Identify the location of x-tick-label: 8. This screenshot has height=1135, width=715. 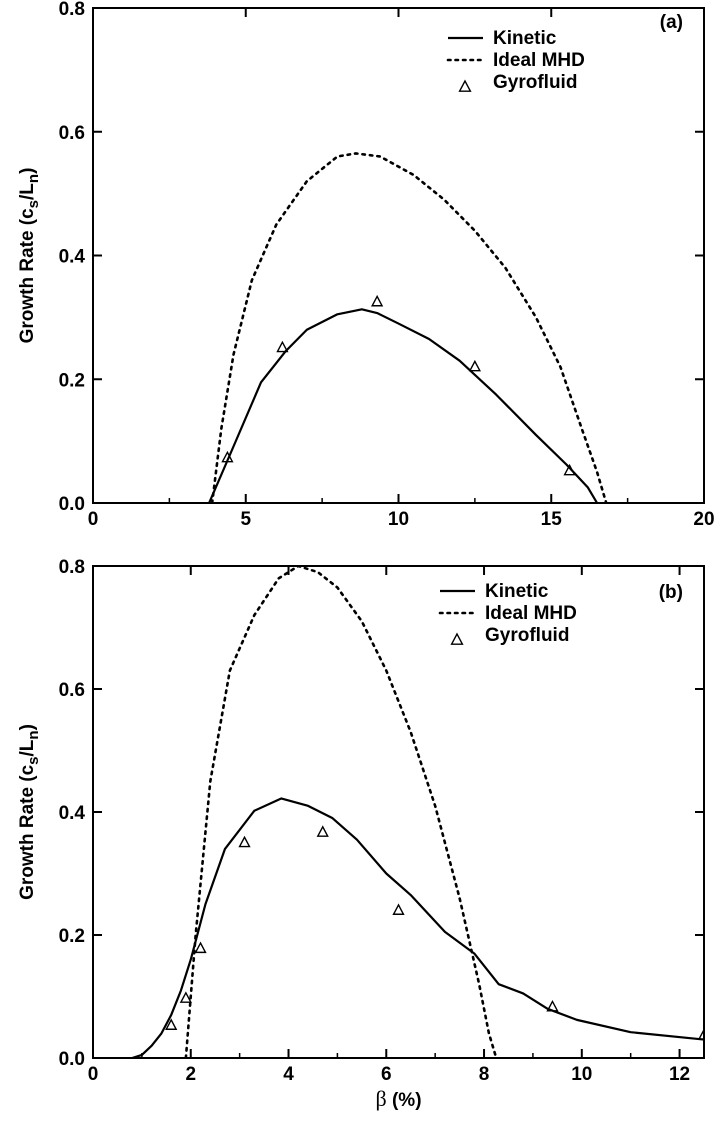
(484, 1074).